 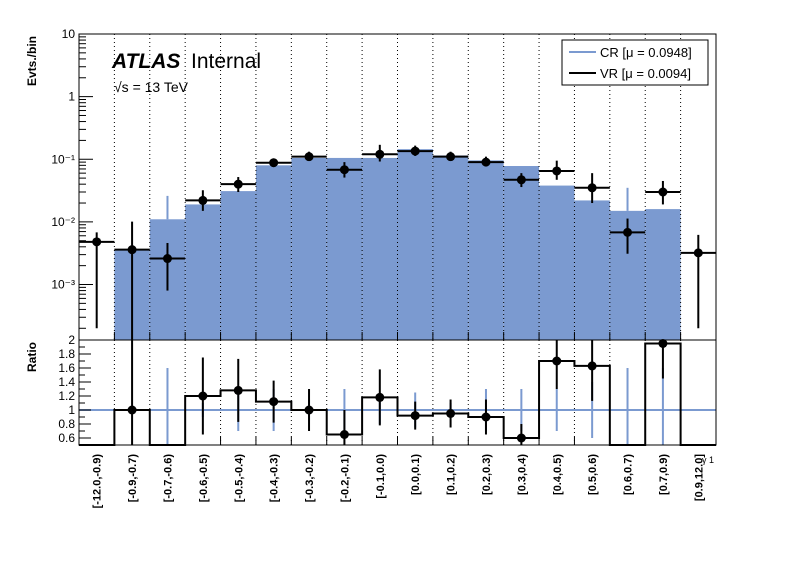 What do you see at coordinates (66, 424) in the screenshot?
I see `ratio-y-tick-label: 0.8` at bounding box center [66, 424].